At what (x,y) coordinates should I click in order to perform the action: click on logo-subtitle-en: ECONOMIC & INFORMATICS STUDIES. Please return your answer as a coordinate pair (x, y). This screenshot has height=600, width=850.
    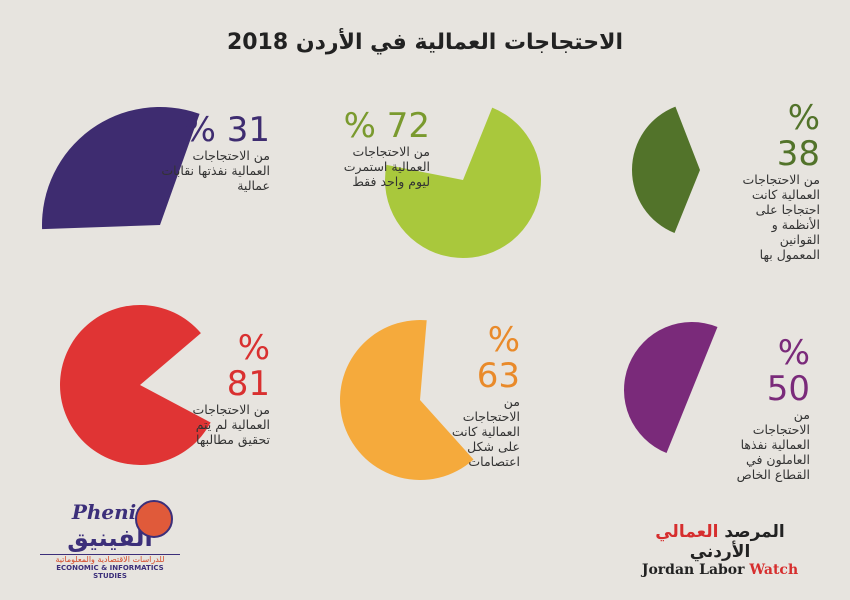
    Looking at the image, I should click on (110, 572).